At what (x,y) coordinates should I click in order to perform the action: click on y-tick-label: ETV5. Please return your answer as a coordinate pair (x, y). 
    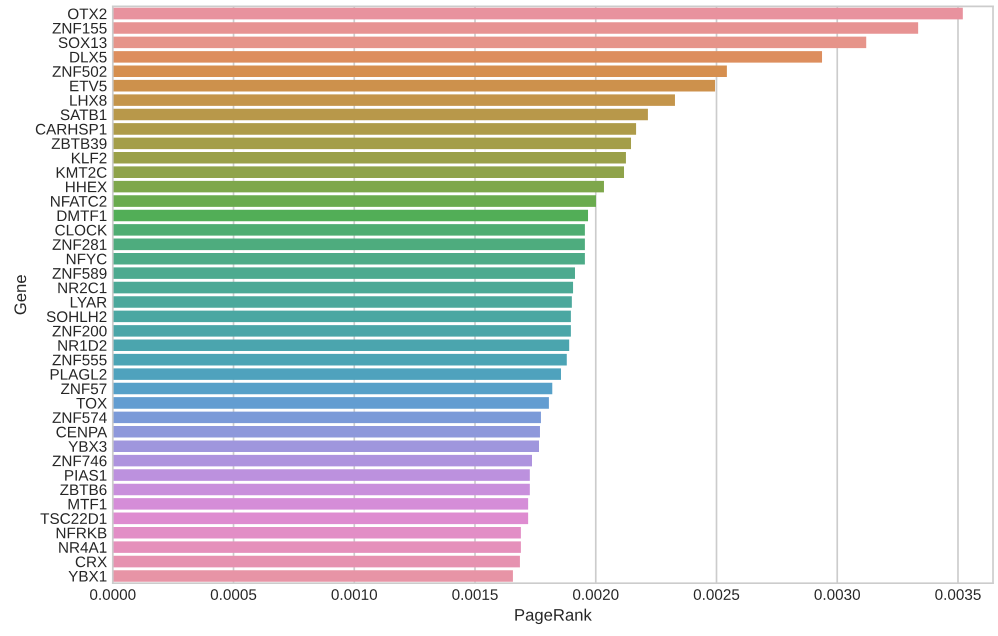
    Looking at the image, I should click on (88, 86).